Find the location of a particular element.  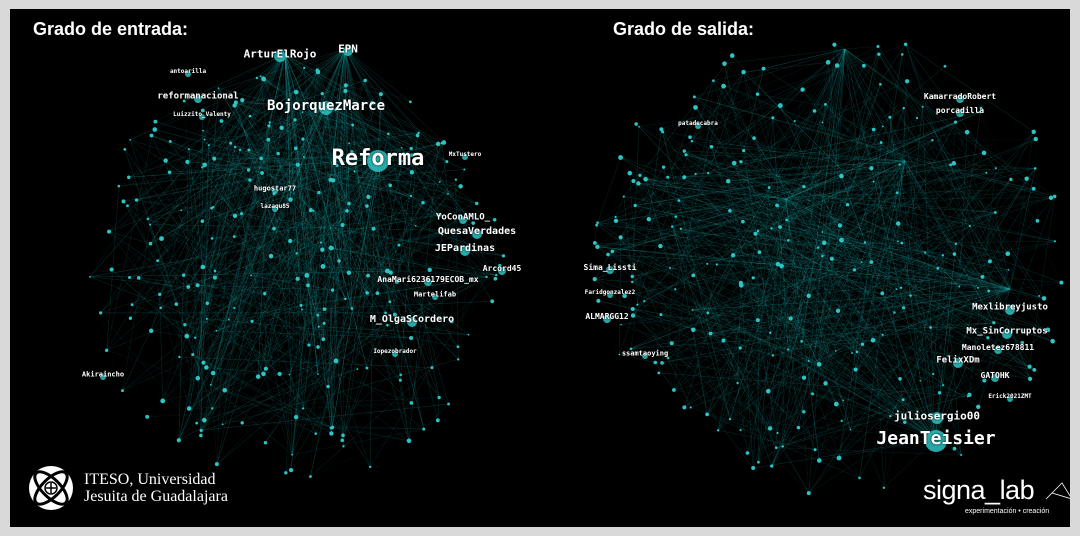

iteso-line2: Jesuita de Guadalajara is located at coordinates (156, 496).